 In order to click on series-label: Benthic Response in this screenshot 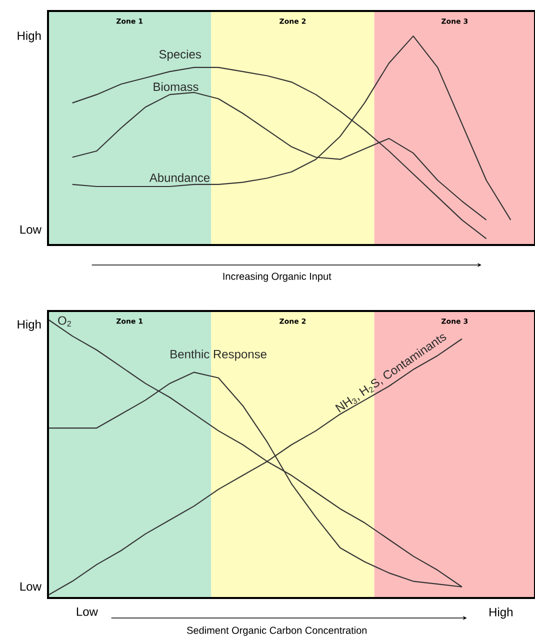, I will do `click(218, 355)`.